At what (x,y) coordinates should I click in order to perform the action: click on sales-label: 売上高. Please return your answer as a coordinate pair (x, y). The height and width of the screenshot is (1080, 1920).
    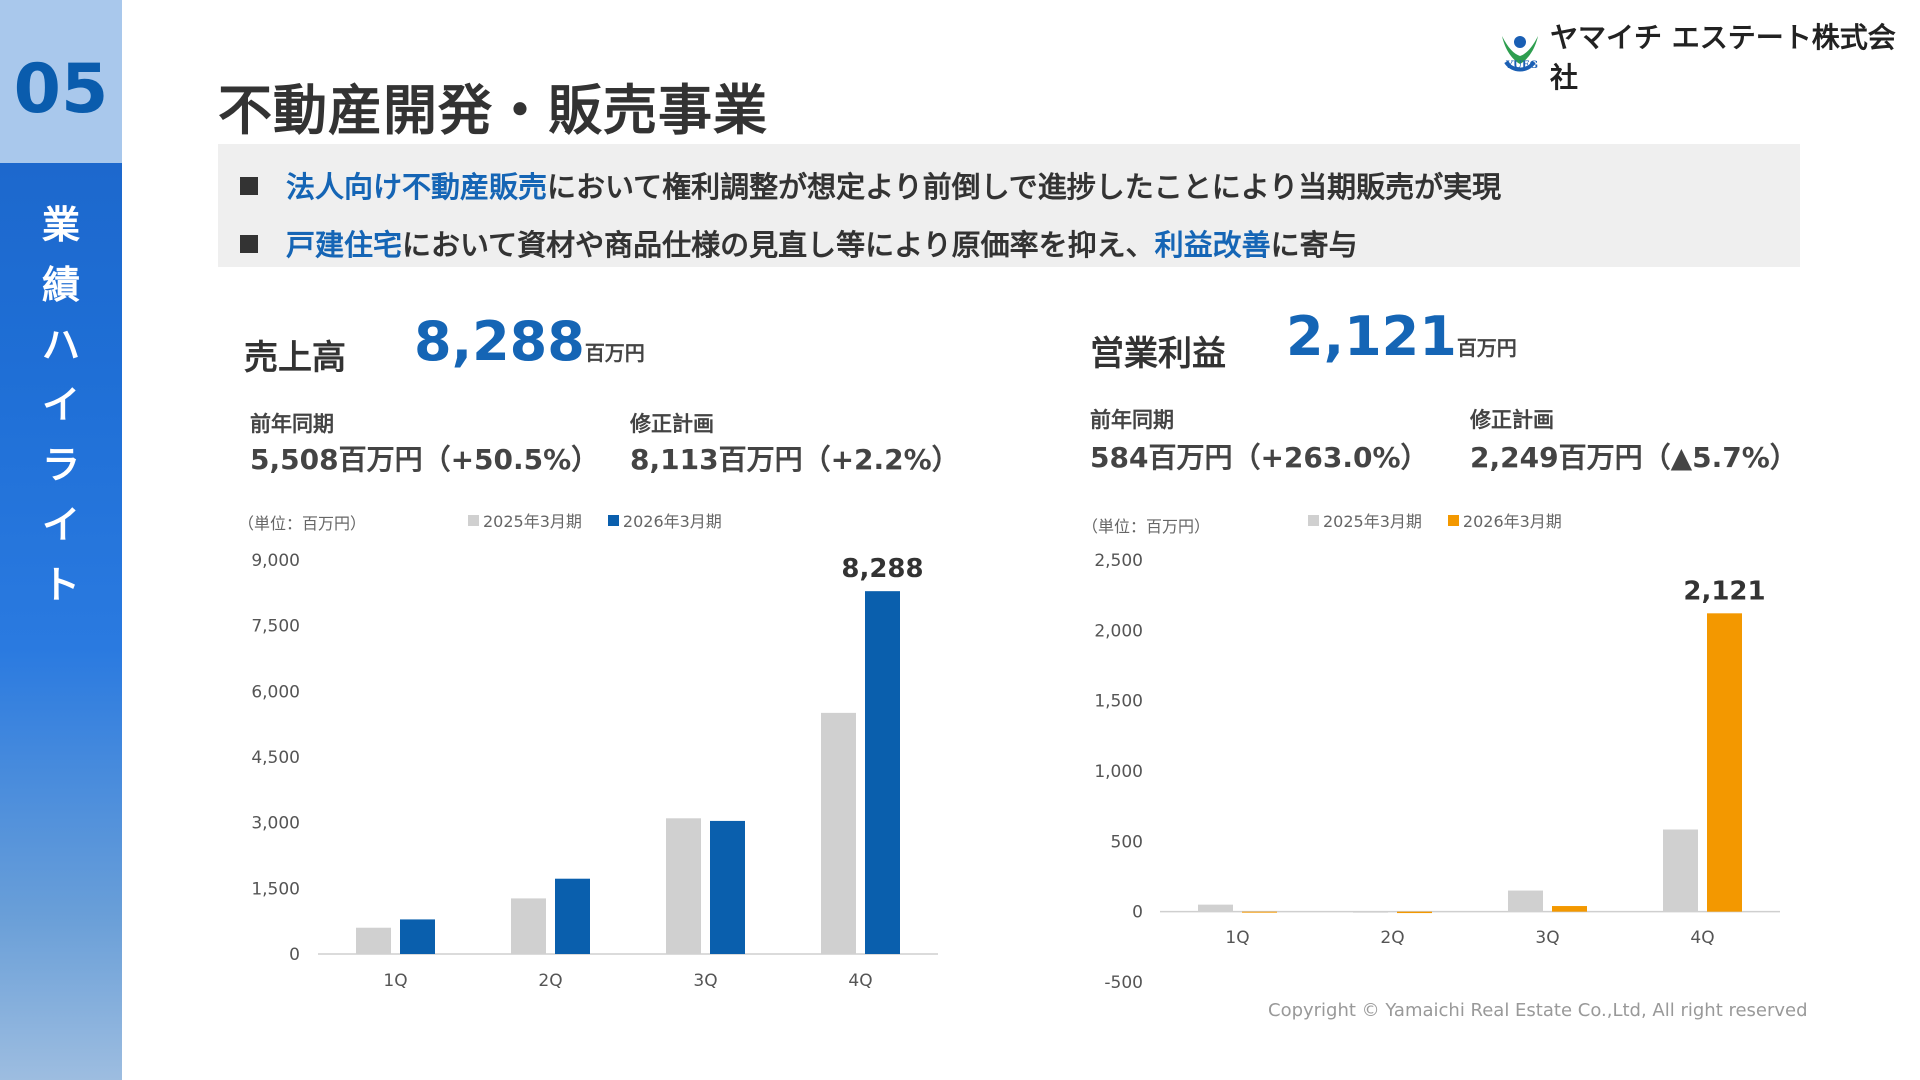
    Looking at the image, I should click on (295, 358).